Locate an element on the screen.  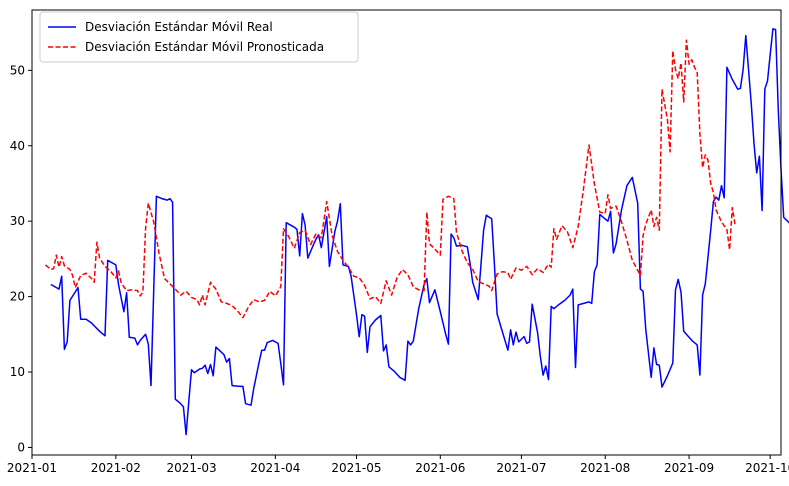
x-tick-label: 2021-02 is located at coordinates (116, 468).